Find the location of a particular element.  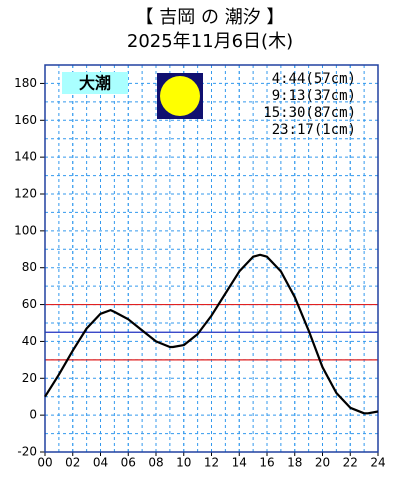

tide-type: 大潮 is located at coordinates (95, 83).